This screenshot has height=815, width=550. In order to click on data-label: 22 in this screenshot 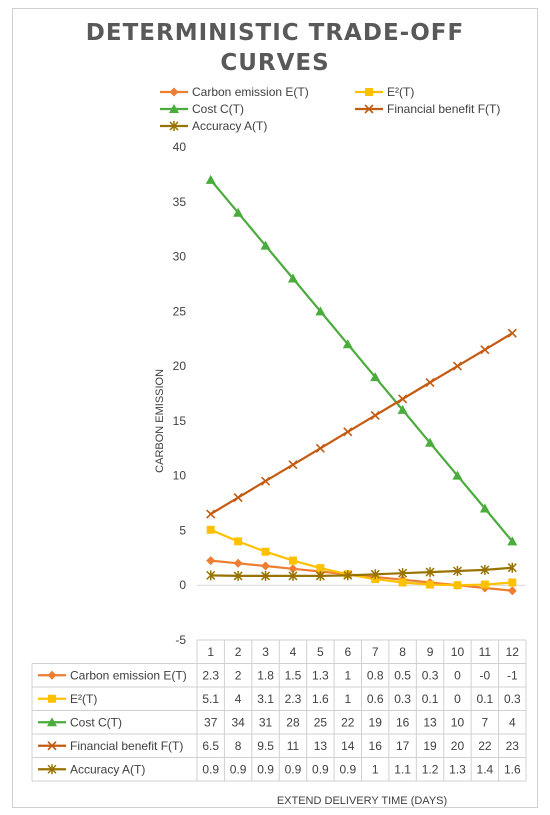, I will do `click(348, 722)`.